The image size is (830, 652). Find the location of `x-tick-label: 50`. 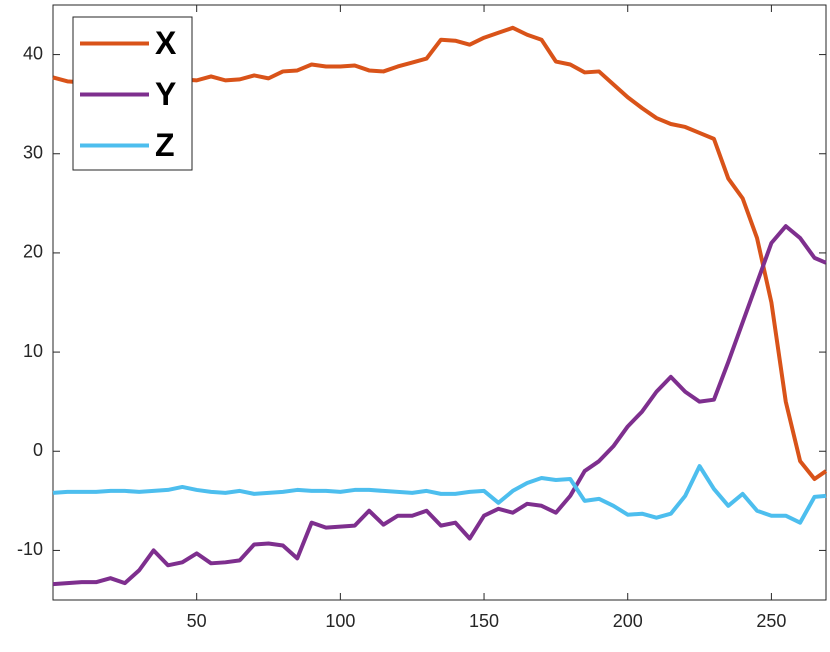

x-tick-label: 50 is located at coordinates (197, 621).